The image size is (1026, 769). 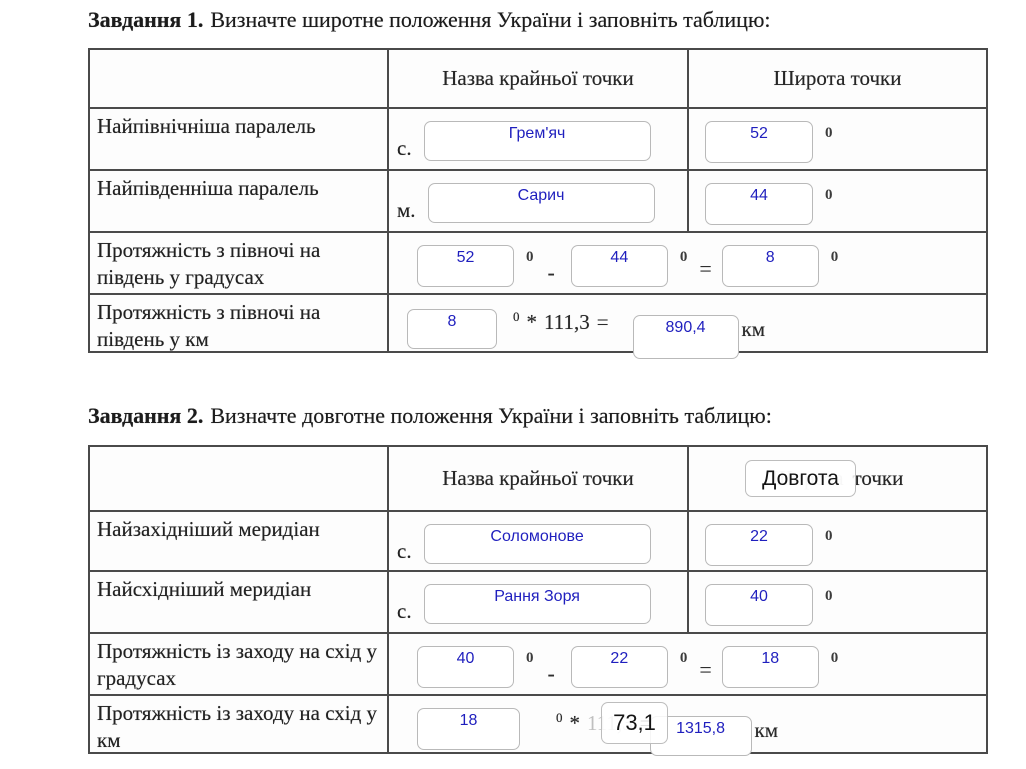 What do you see at coordinates (634, 723) in the screenshot?
I see `drag-chip-multiplier: 73,1` at bounding box center [634, 723].